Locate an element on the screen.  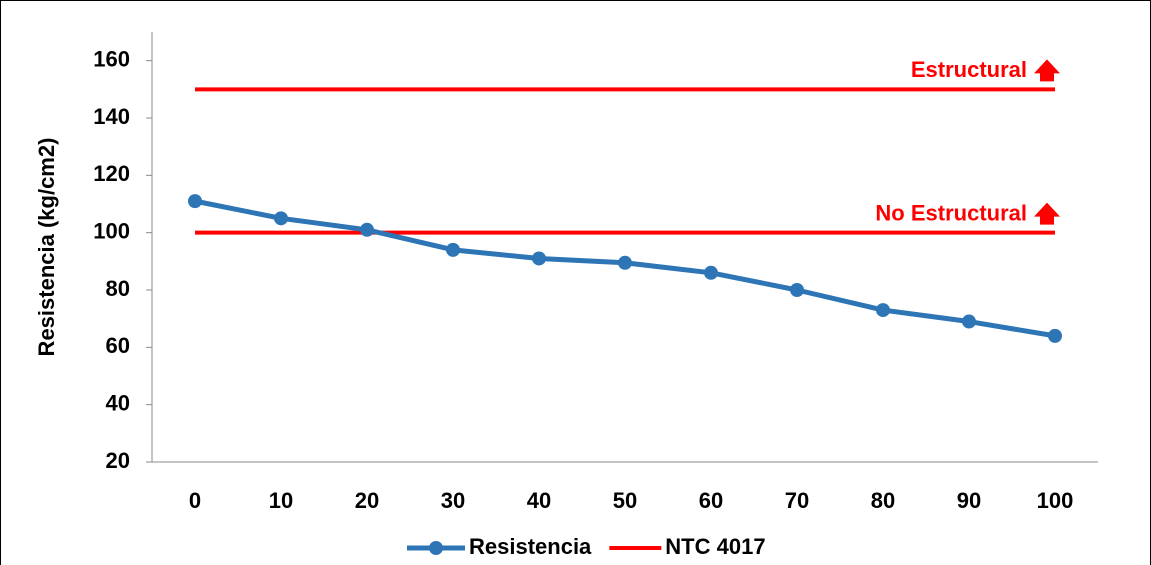
y-tick-label: 100 is located at coordinates (111, 230).